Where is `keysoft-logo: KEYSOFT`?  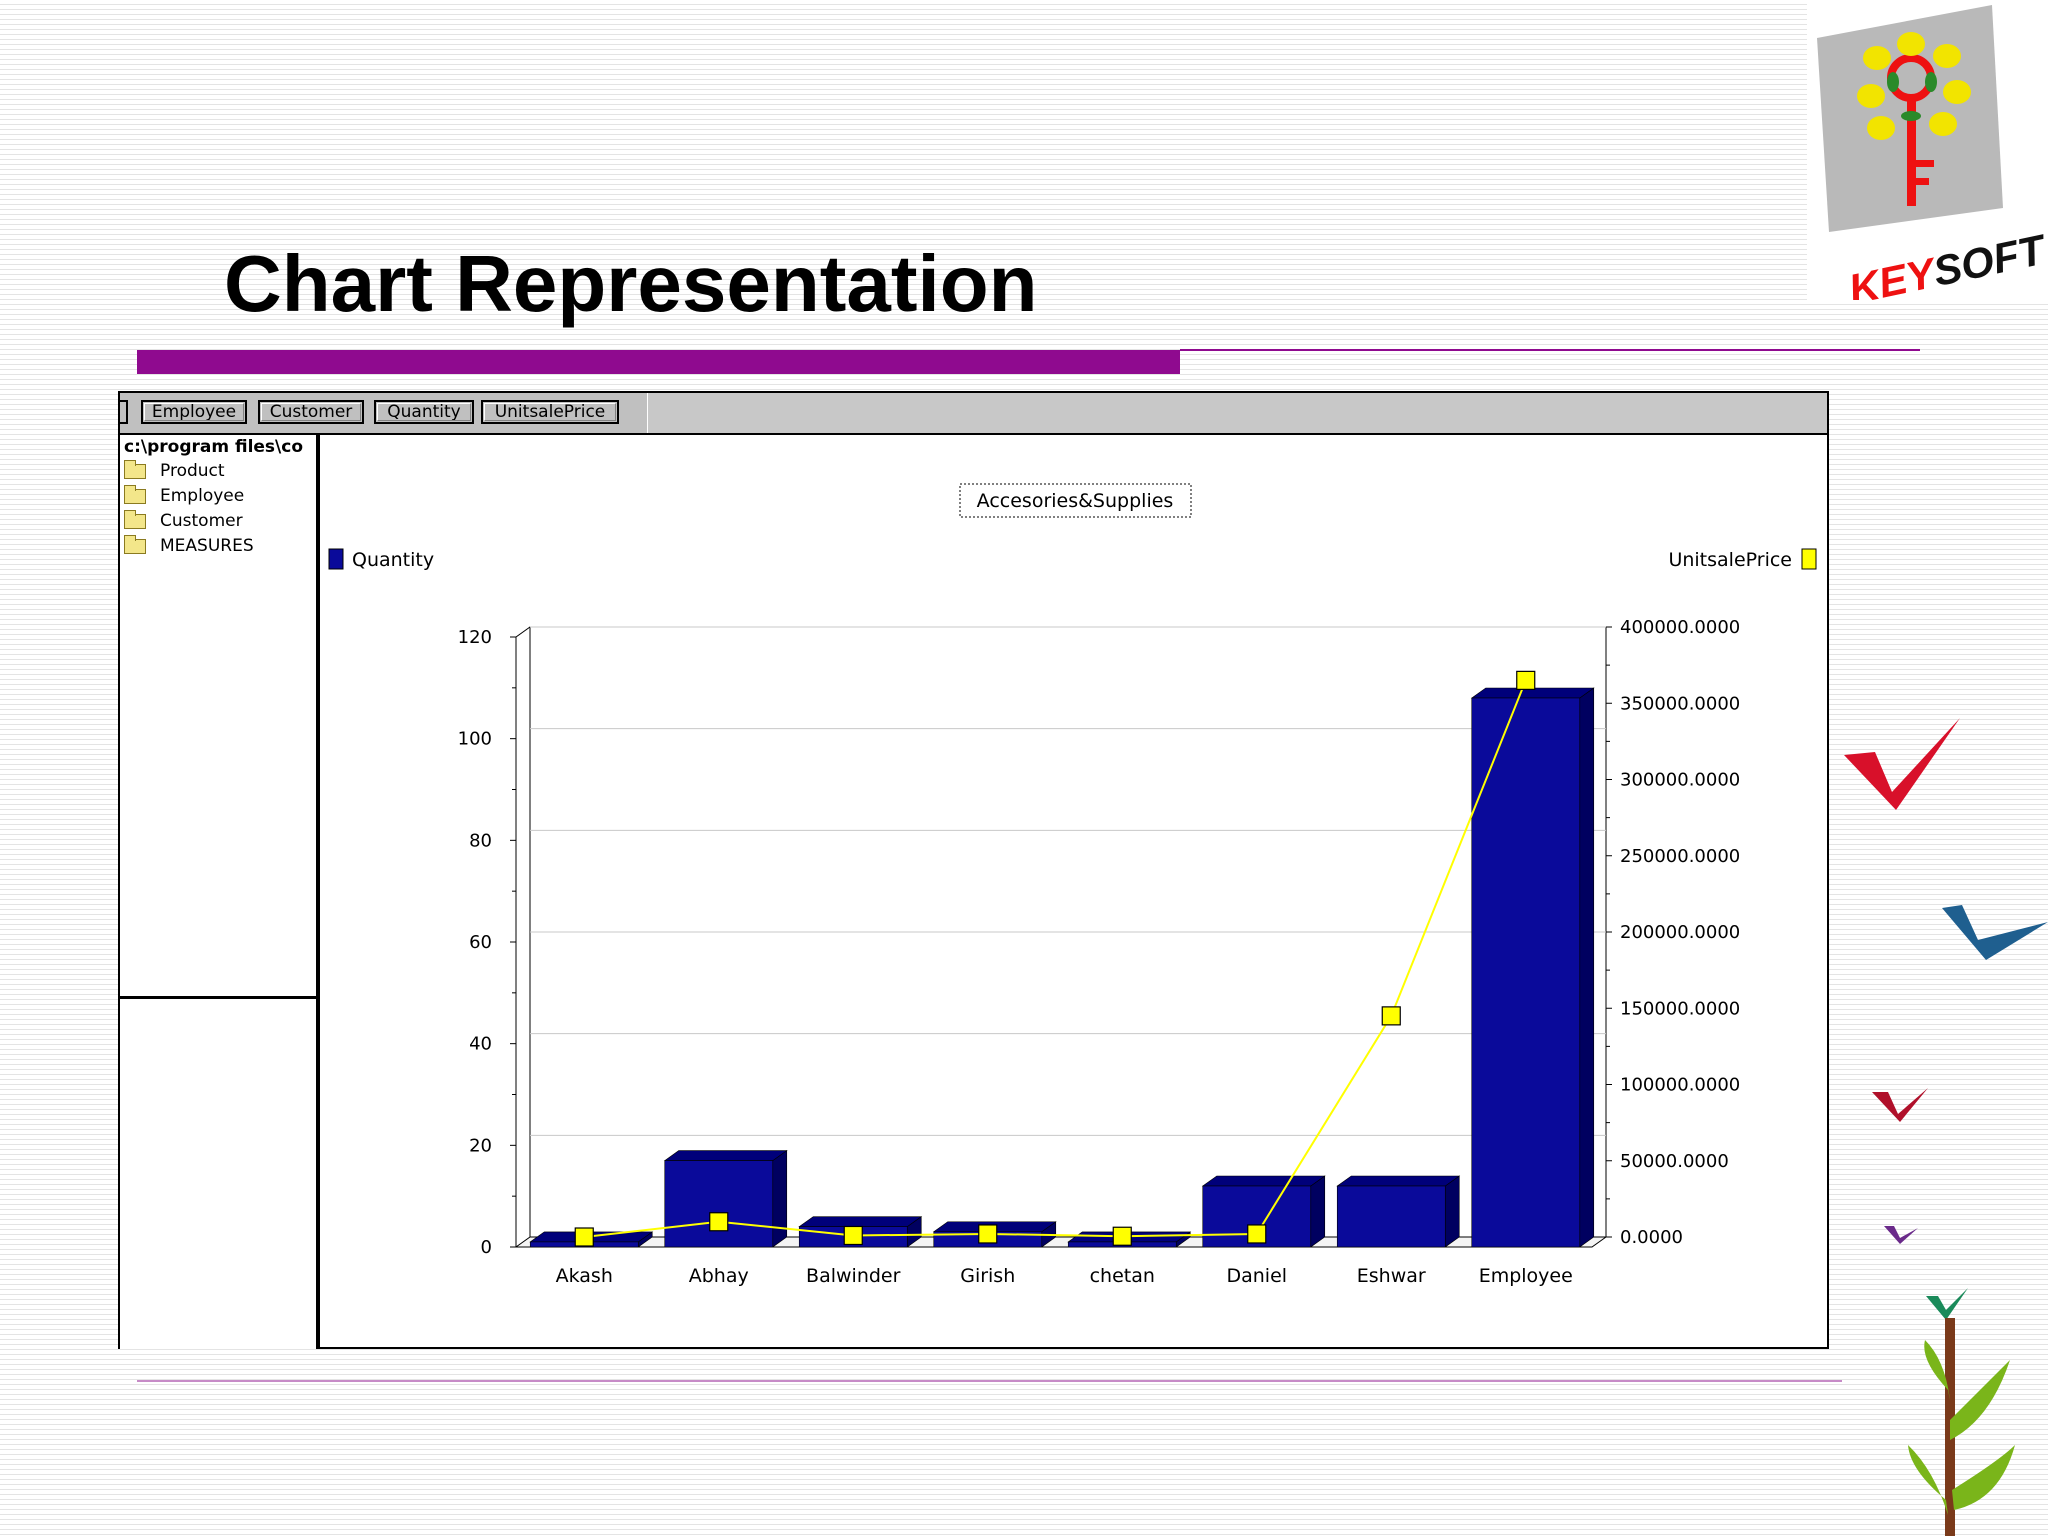 keysoft-logo: KEYSOFT is located at coordinates (1932, 159).